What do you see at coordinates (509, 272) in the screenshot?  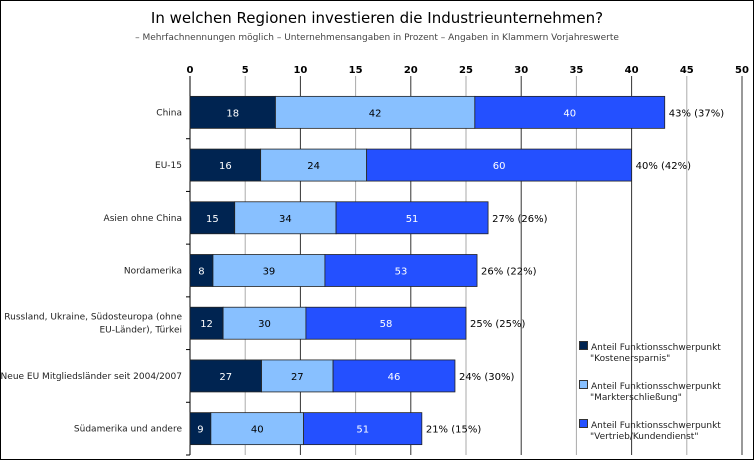 I see `total-label: 26% (22%)` at bounding box center [509, 272].